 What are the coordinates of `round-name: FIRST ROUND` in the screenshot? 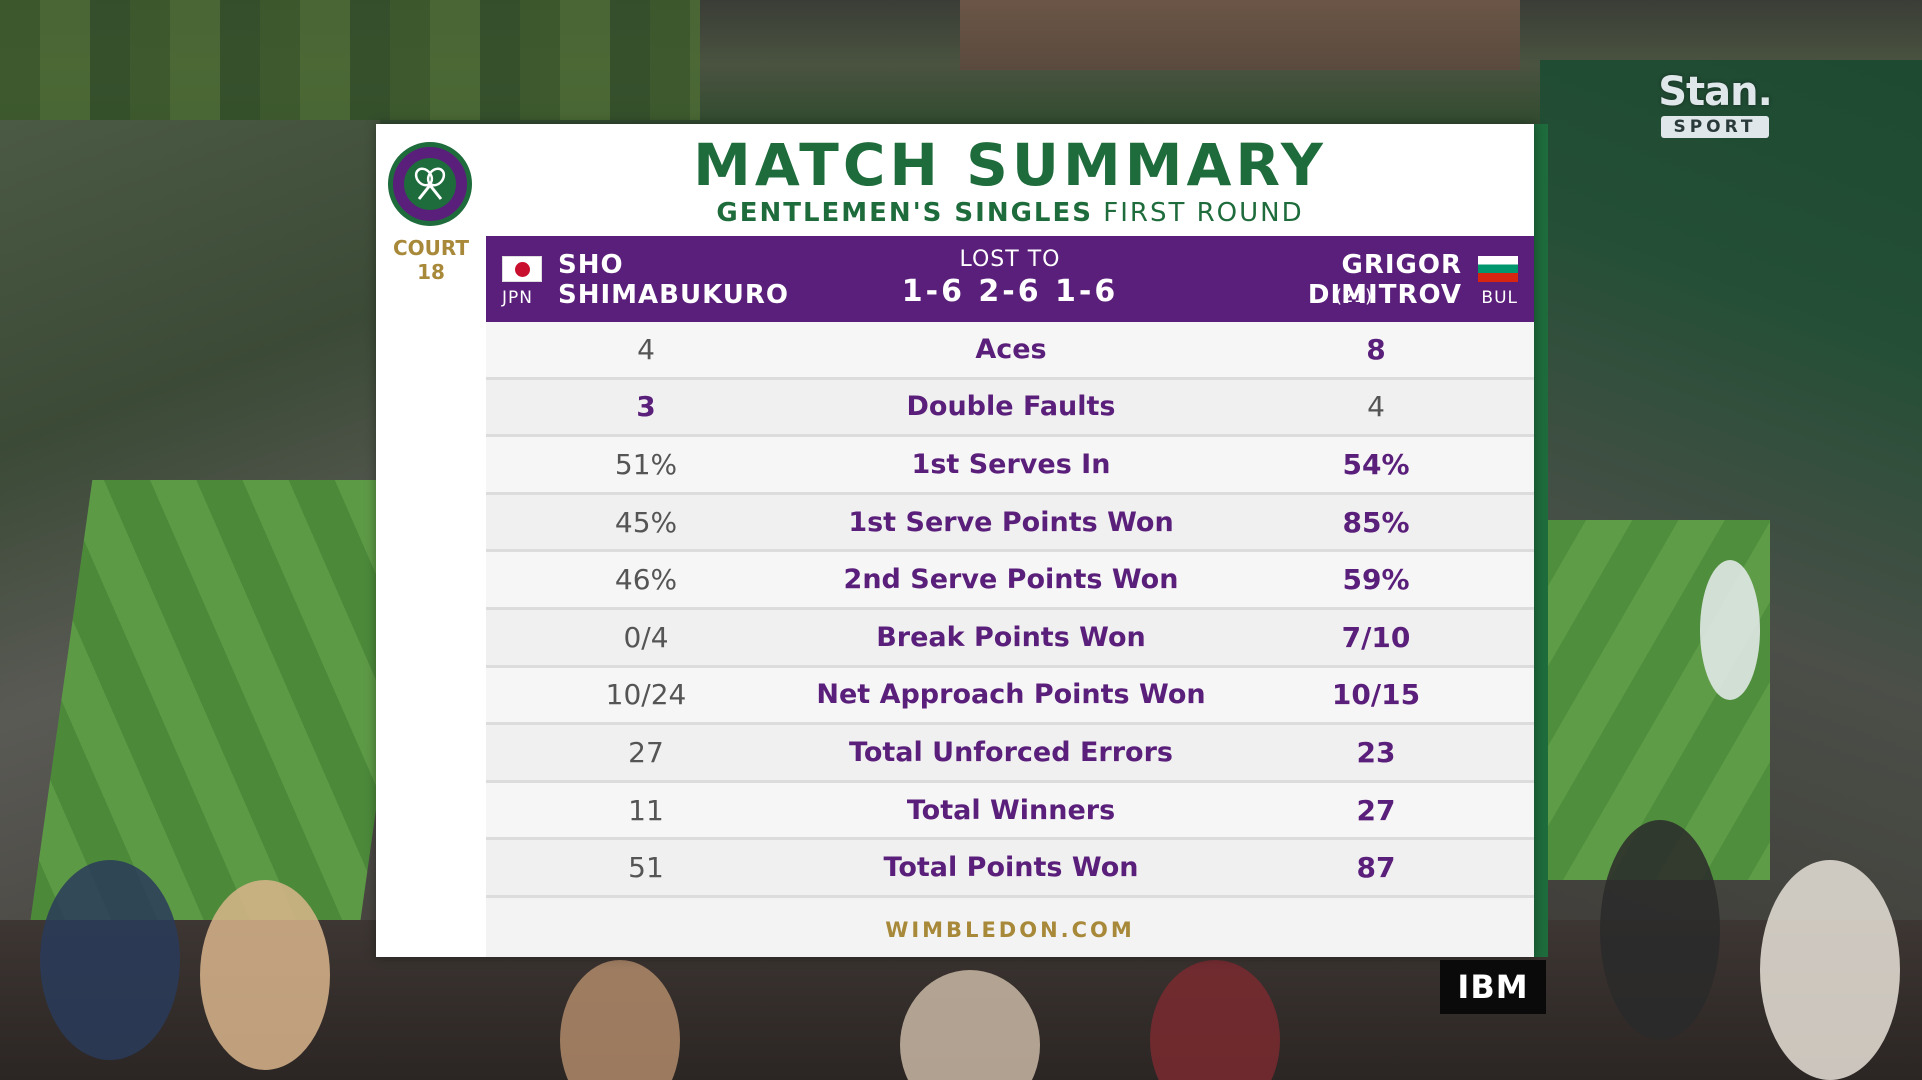 It's located at (1203, 213).